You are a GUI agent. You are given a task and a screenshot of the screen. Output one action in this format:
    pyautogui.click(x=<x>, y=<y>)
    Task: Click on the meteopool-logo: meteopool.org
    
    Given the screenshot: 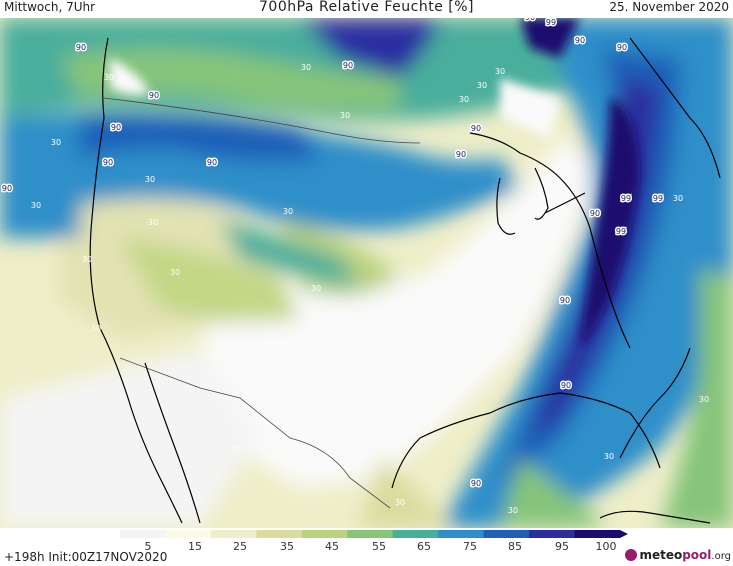 What is the action you would take?
    pyautogui.click(x=678, y=555)
    